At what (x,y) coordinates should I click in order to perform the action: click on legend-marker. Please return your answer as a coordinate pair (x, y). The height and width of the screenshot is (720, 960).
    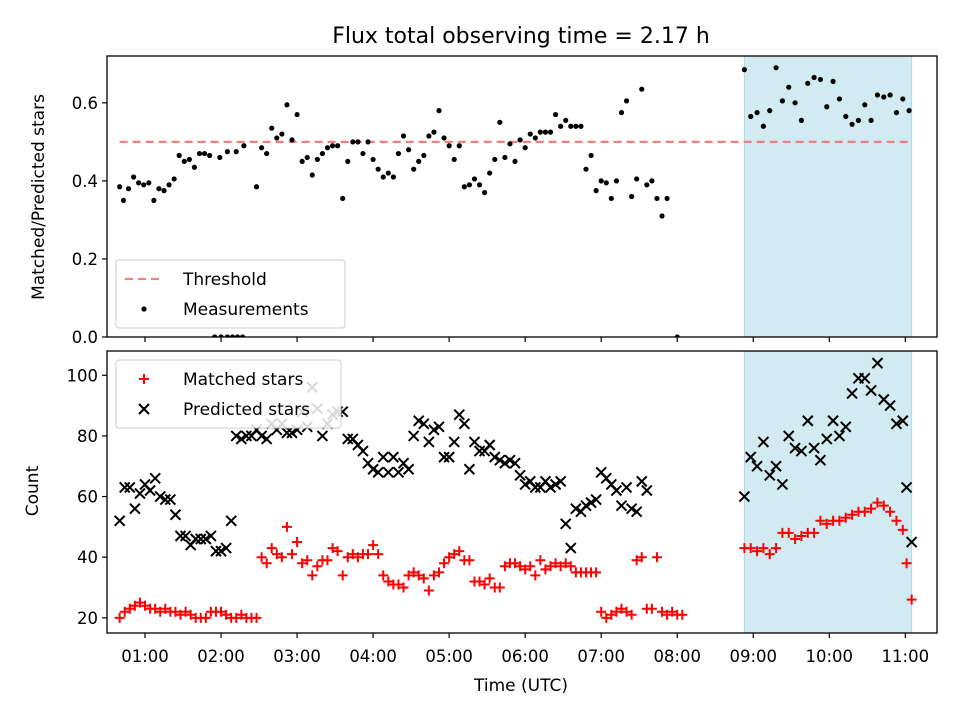
    Looking at the image, I should click on (144, 379).